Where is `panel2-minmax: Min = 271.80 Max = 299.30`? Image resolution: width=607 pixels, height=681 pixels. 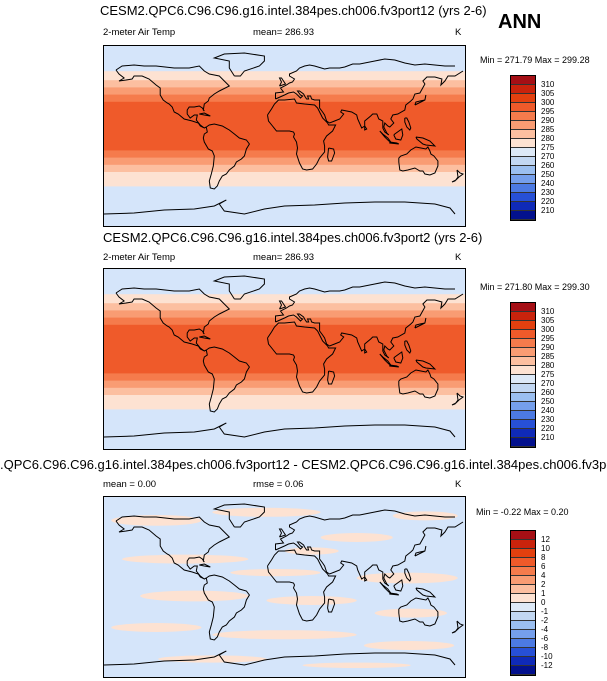 panel2-minmax: Min = 271.80 Max = 299.30 is located at coordinates (535, 287).